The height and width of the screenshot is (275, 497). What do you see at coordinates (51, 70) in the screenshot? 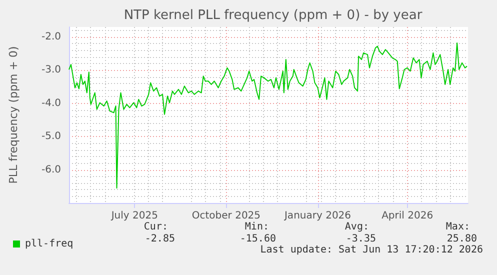
I see `y-tick-label: -3.0` at bounding box center [51, 70].